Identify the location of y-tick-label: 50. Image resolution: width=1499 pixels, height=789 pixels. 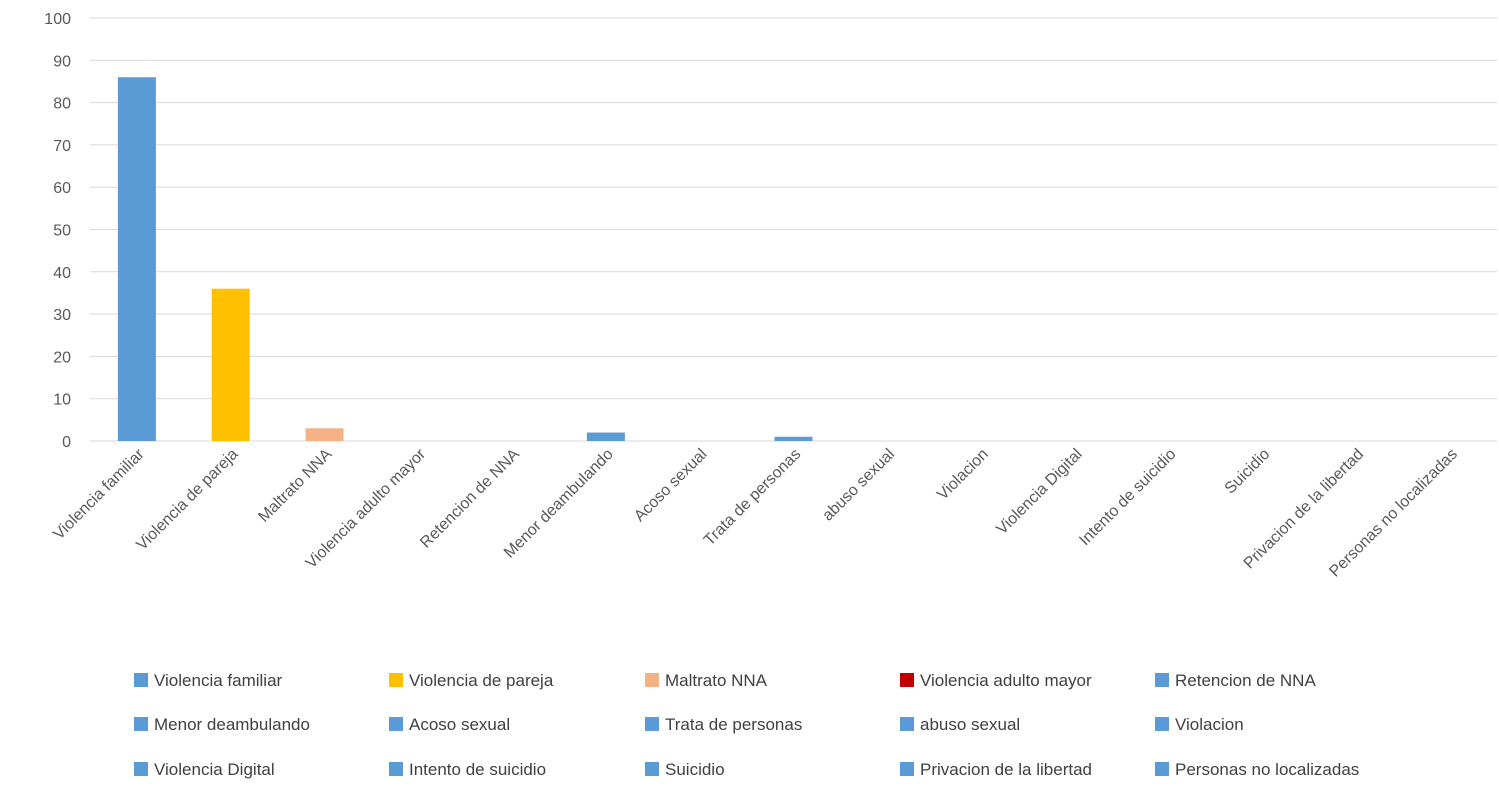
(62, 231).